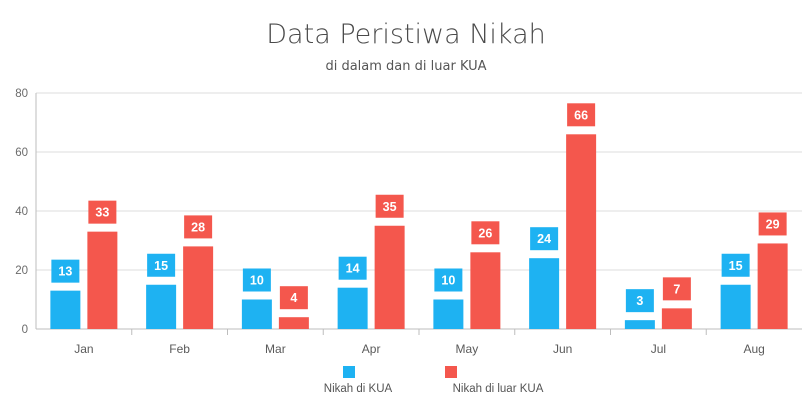 The width and height of the screenshot is (812, 420). I want to click on x-tick-label: Aug, so click(753, 349).